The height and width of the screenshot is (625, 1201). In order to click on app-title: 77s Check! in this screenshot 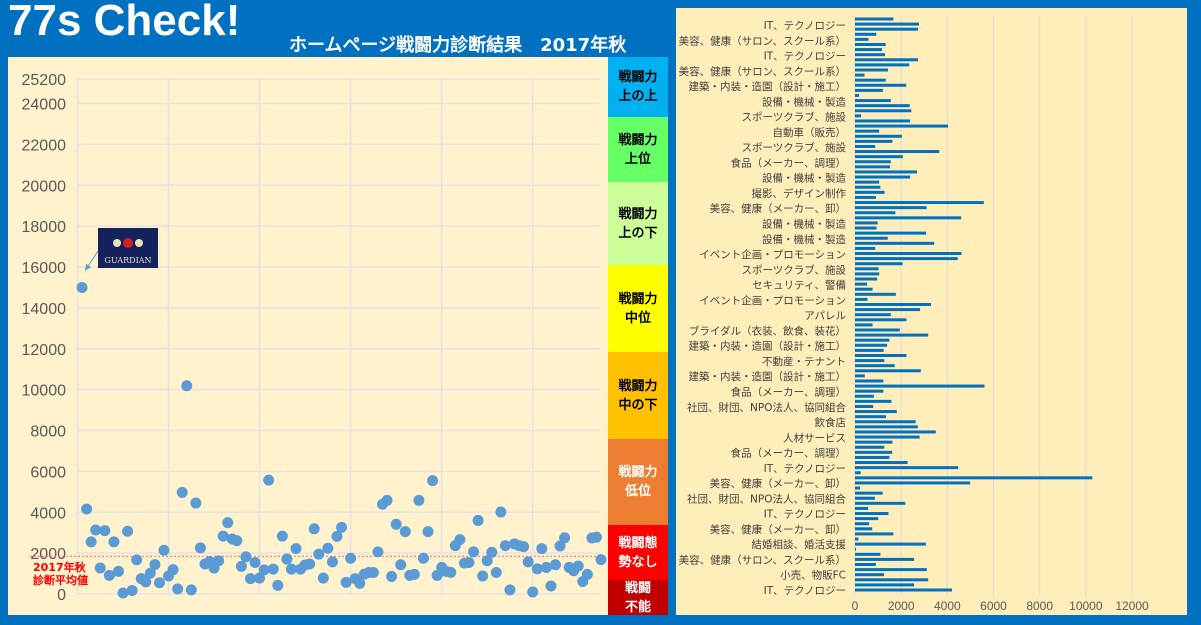, I will do `click(124, 22)`.